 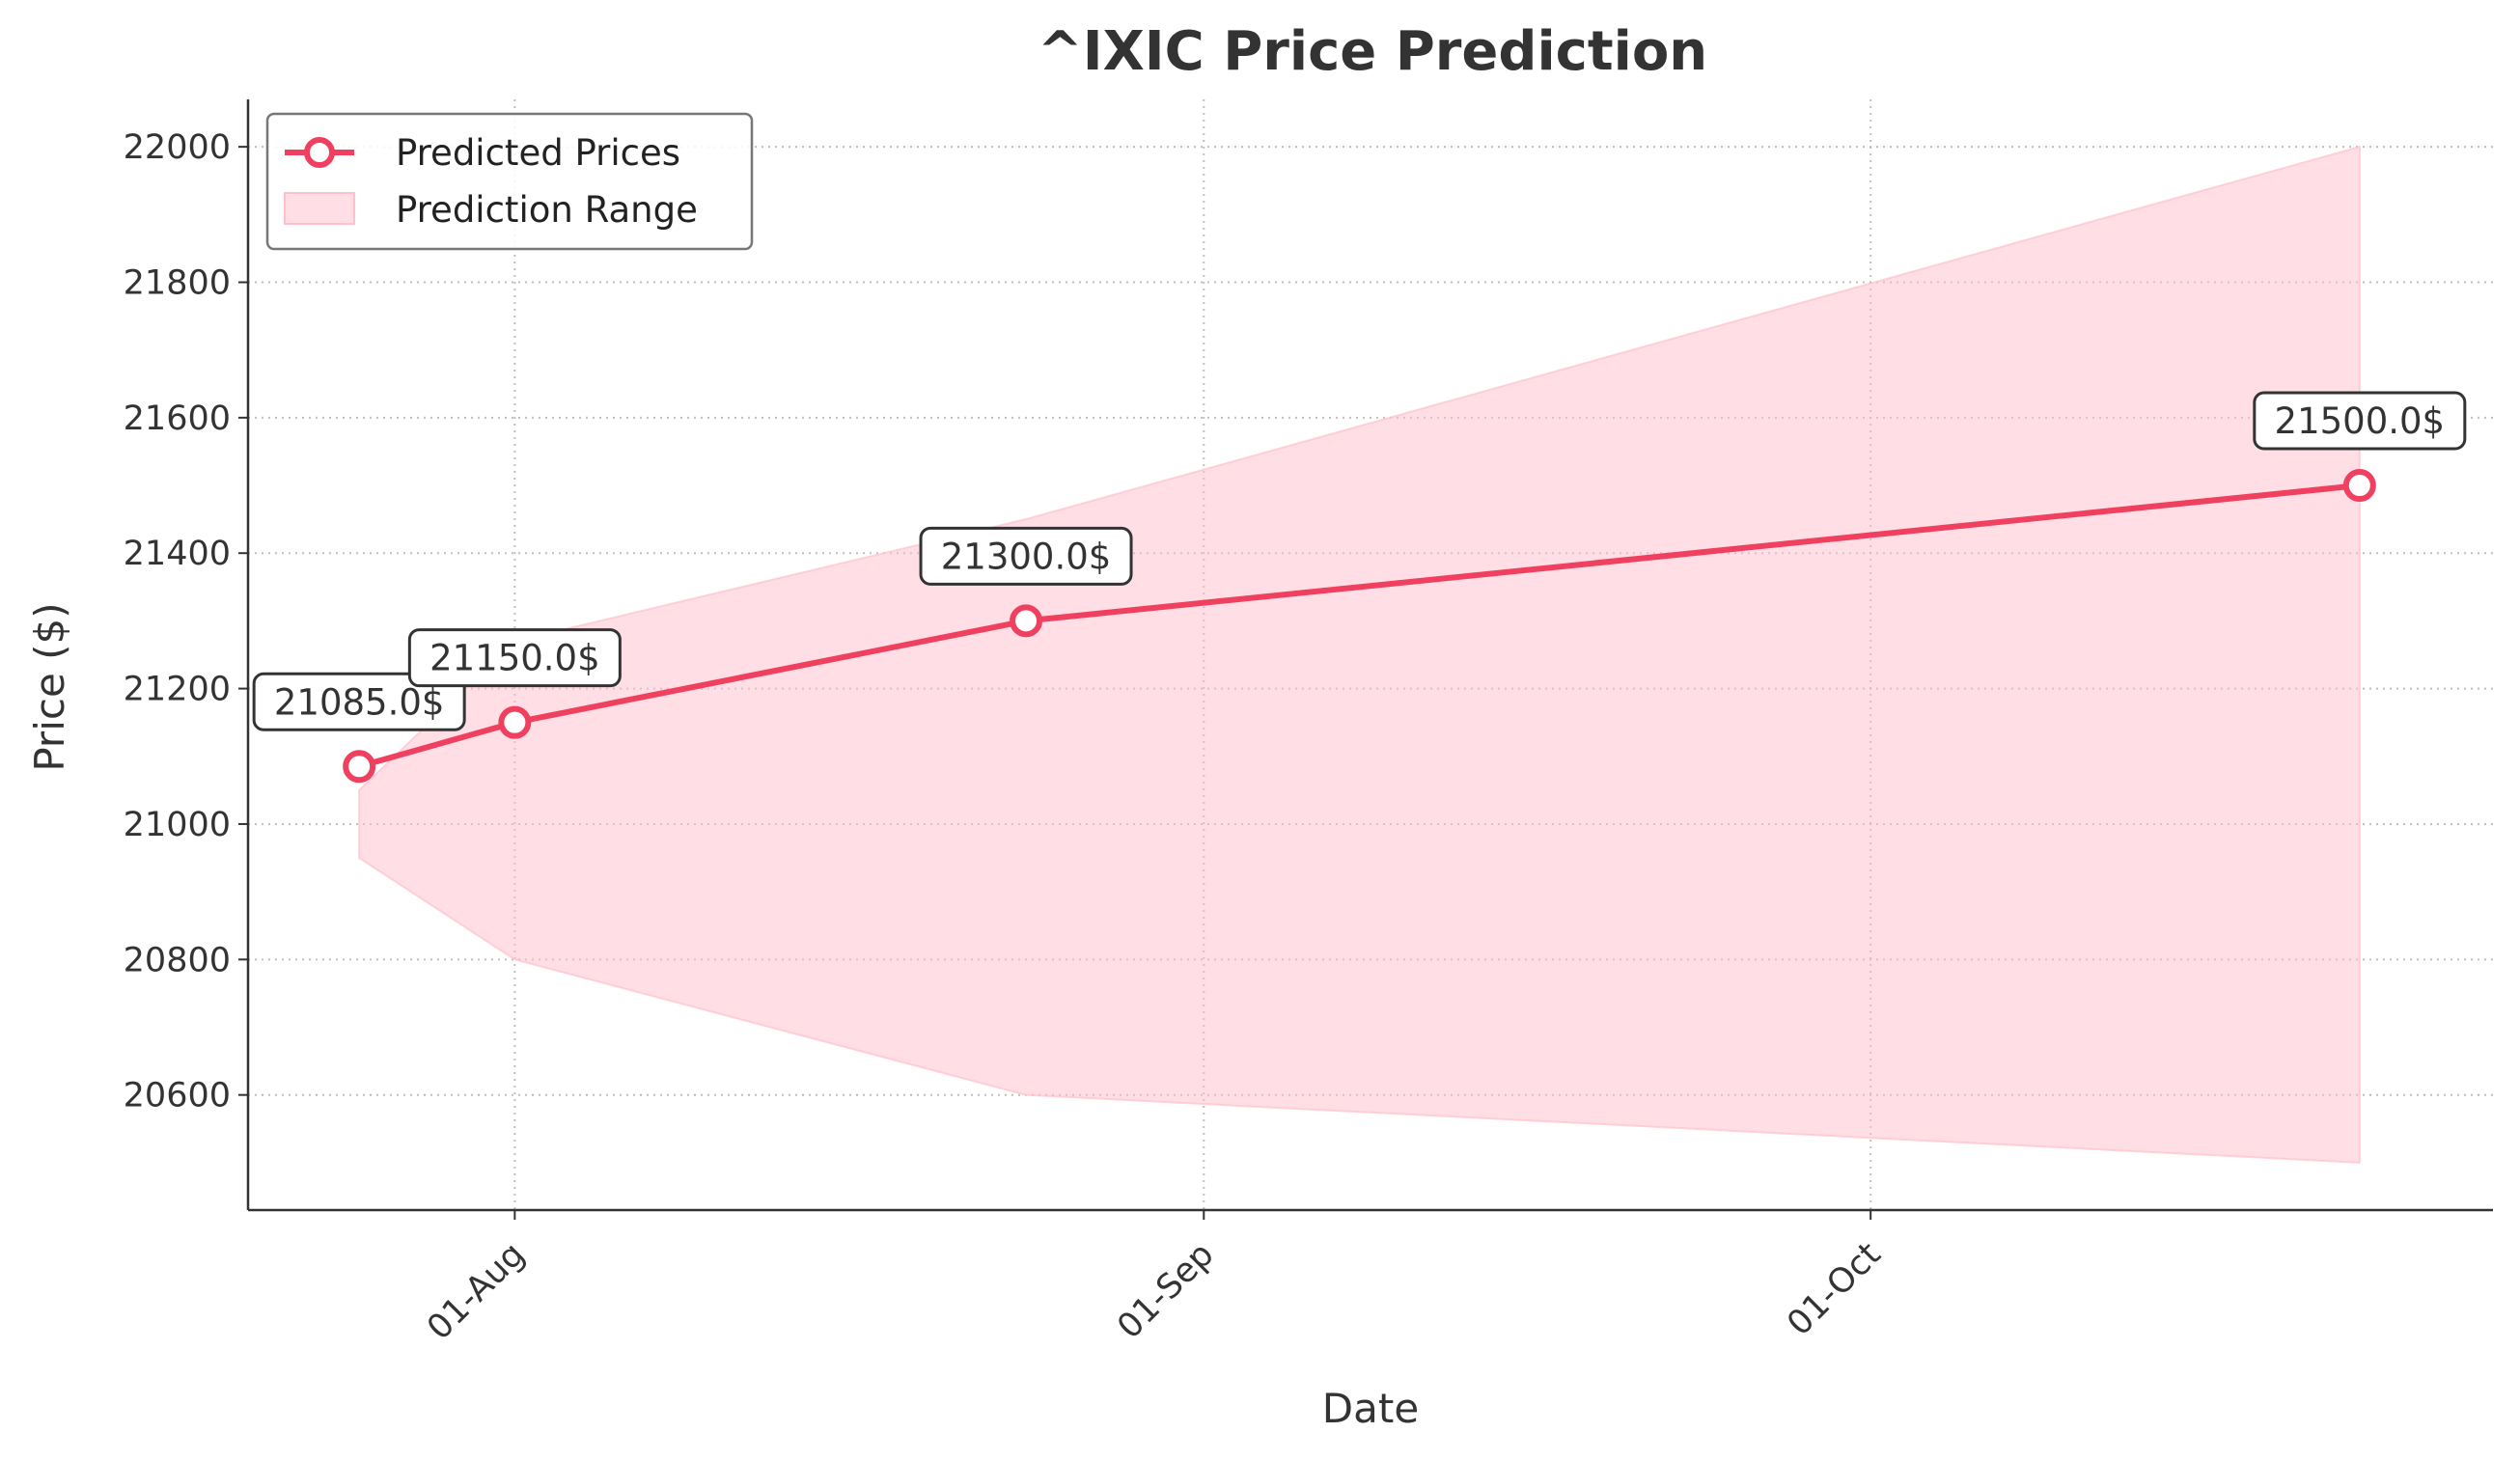 I want to click on data-label: 21150.0$, so click(x=515, y=658).